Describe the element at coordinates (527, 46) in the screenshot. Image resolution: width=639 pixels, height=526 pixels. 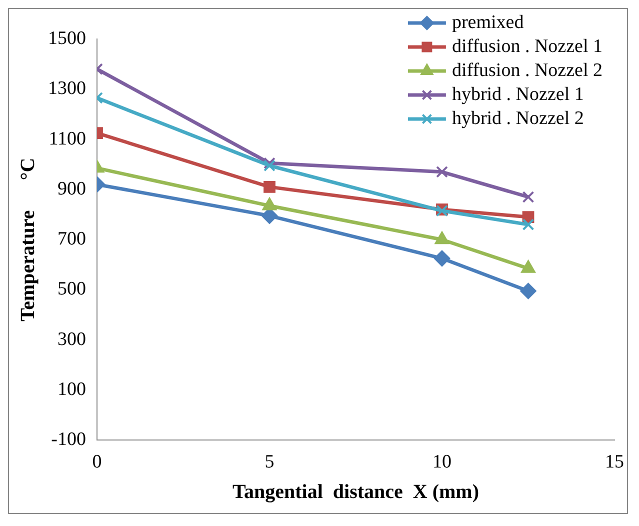
I see `legend-label: diffusion . Nozzel 1` at that location.